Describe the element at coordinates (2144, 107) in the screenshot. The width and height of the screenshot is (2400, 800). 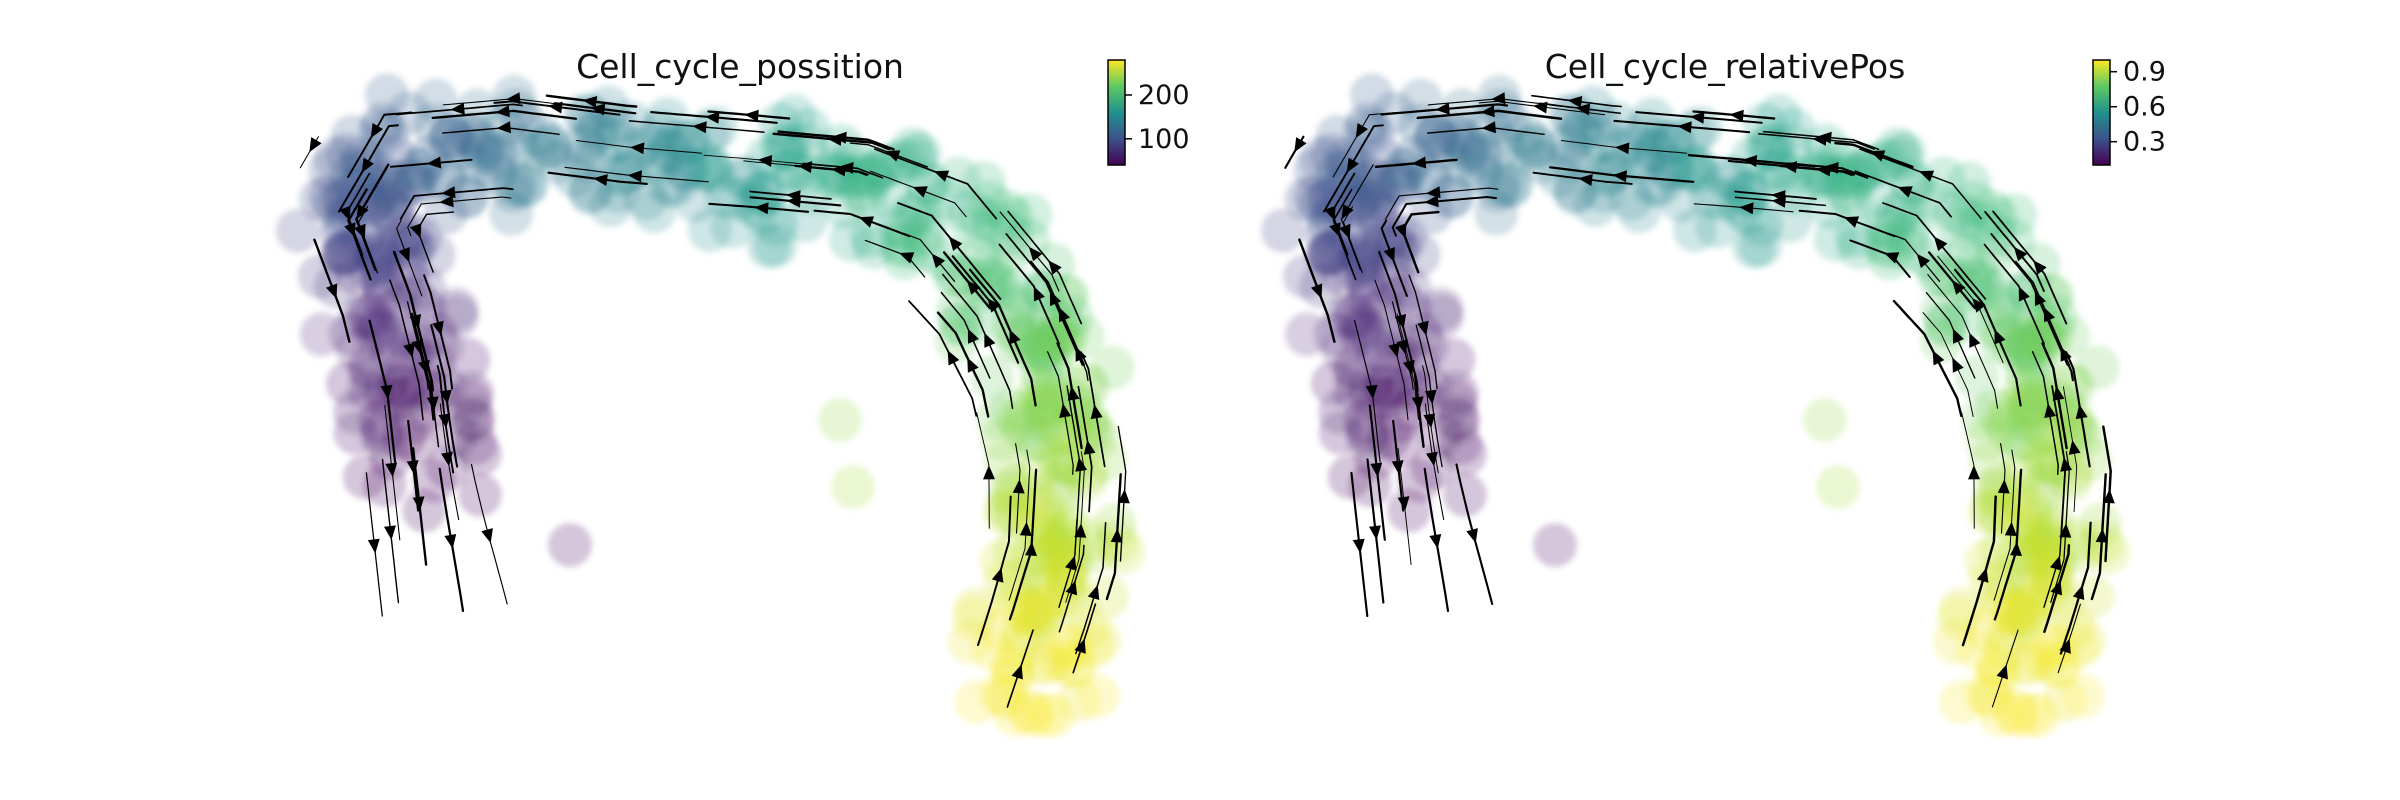
I see `colorbar-tick-label: 0.6` at that location.